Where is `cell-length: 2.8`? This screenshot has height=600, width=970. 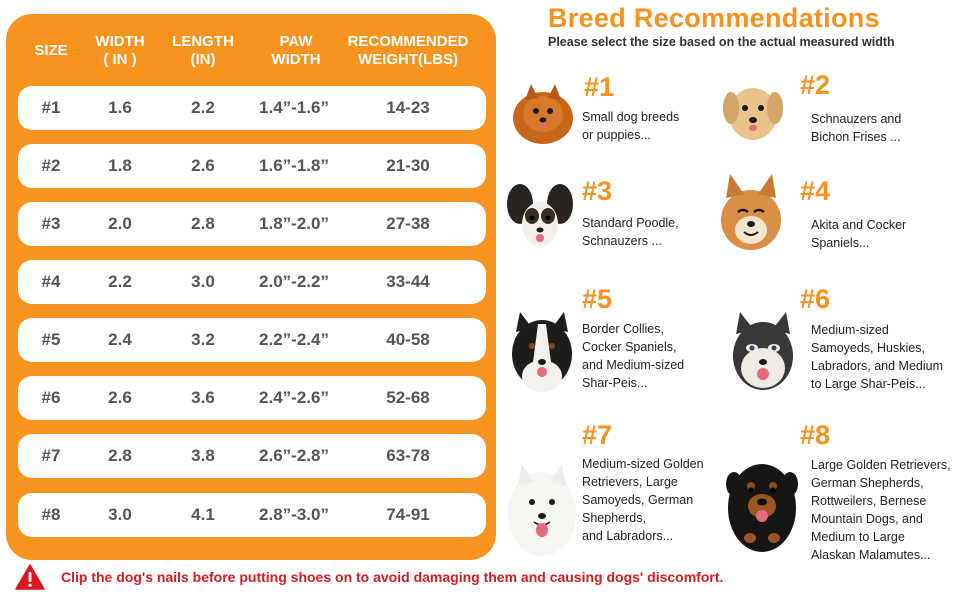 cell-length: 2.8 is located at coordinates (203, 223).